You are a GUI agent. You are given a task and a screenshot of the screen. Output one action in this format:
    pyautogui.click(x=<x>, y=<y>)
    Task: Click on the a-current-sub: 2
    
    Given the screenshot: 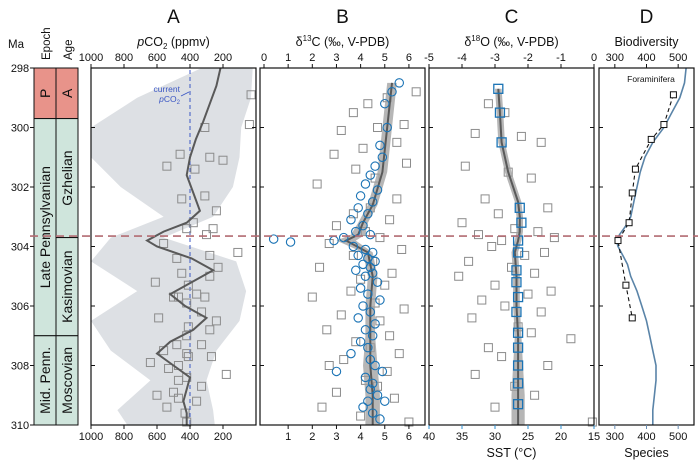 What is the action you would take?
    pyautogui.click(x=179, y=103)
    